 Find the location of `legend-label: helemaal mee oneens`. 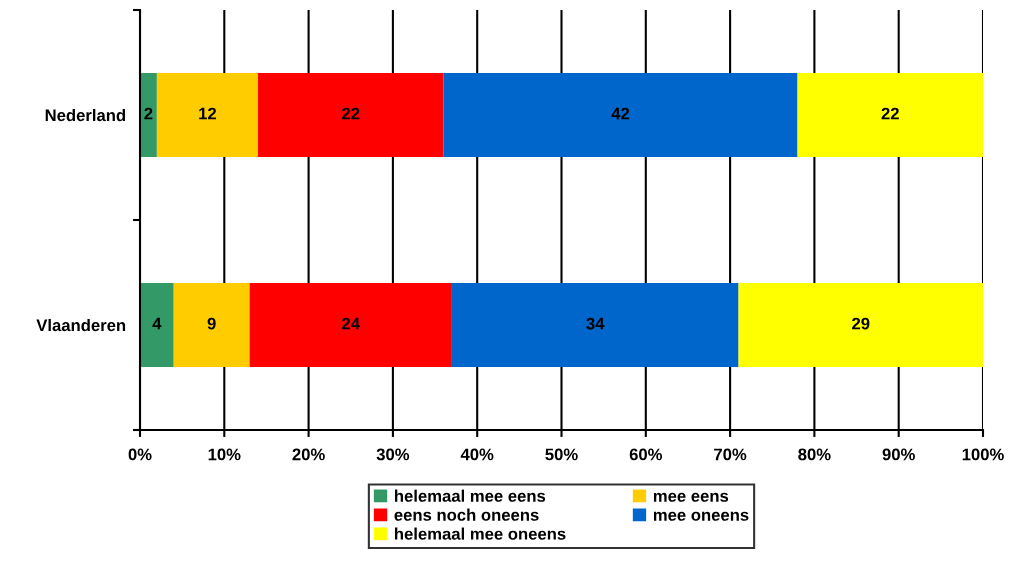

legend-label: helemaal mee oneens is located at coordinates (480, 533).